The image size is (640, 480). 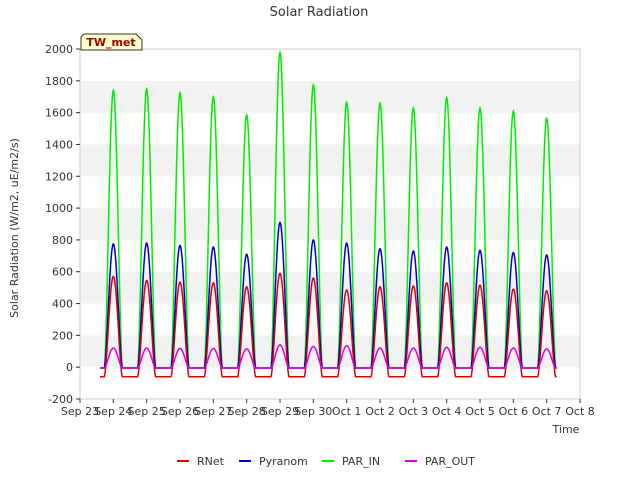 I want to click on legend-item-rnet: RNet, so click(x=201, y=461).